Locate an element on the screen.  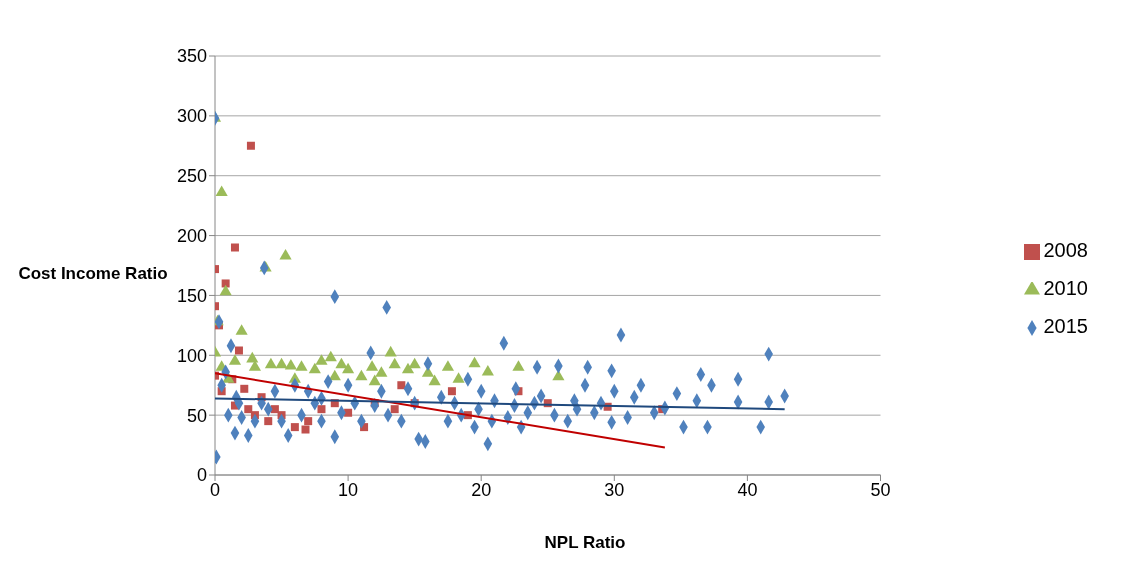
legend-label: 2008 is located at coordinates (1065, 250).